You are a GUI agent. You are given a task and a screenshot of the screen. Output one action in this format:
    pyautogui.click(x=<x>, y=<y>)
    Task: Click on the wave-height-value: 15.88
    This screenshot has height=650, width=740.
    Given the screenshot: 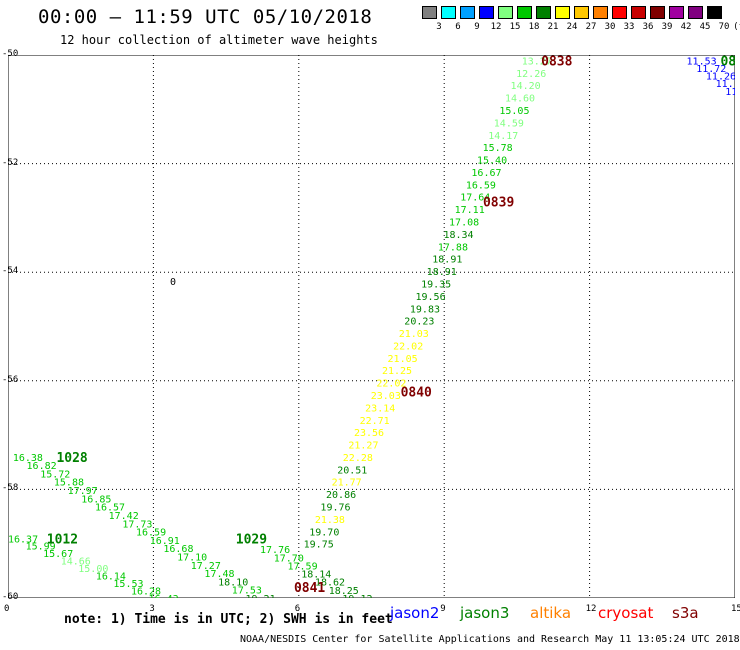 What is the action you would take?
    pyautogui.click(x=69, y=483)
    